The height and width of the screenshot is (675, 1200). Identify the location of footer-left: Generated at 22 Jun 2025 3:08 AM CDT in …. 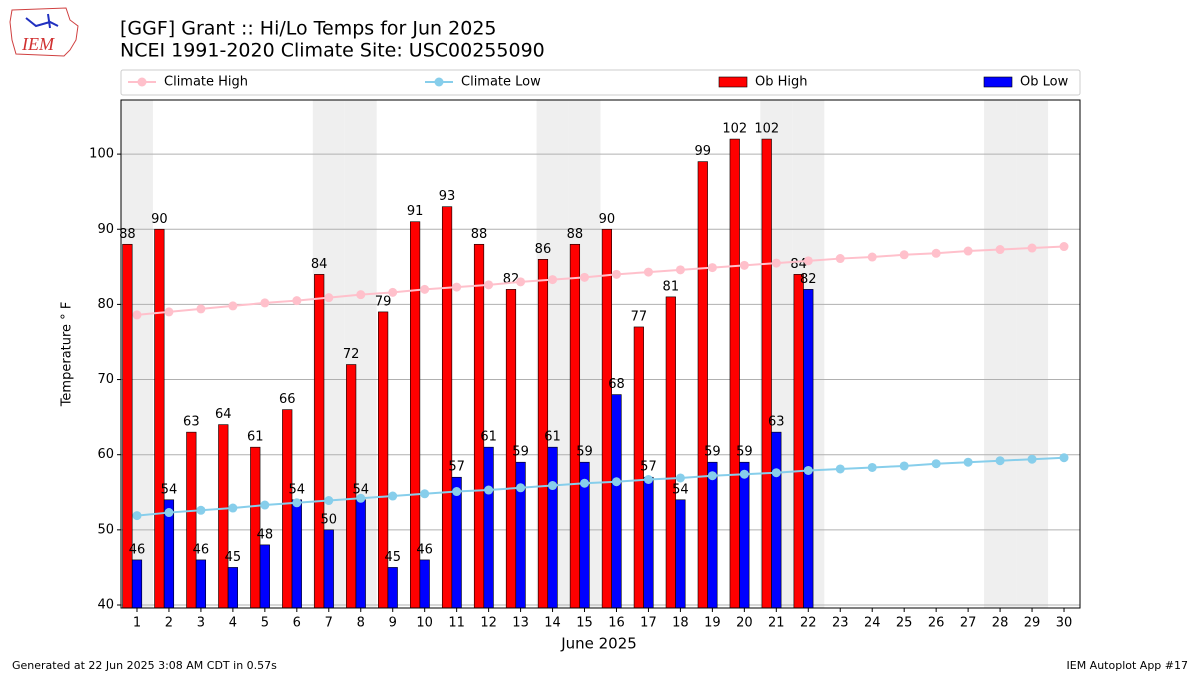
(144, 665).